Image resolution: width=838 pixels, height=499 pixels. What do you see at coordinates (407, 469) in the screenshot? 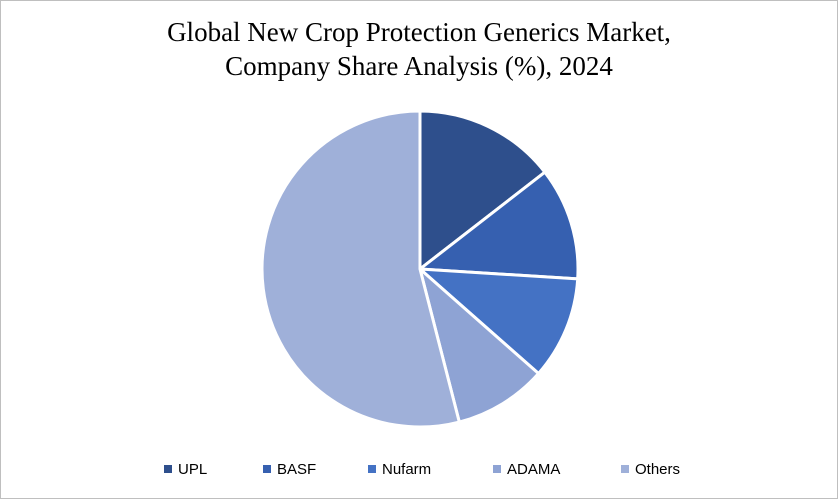
I see `legend-label-nufarm: Nufarm` at bounding box center [407, 469].